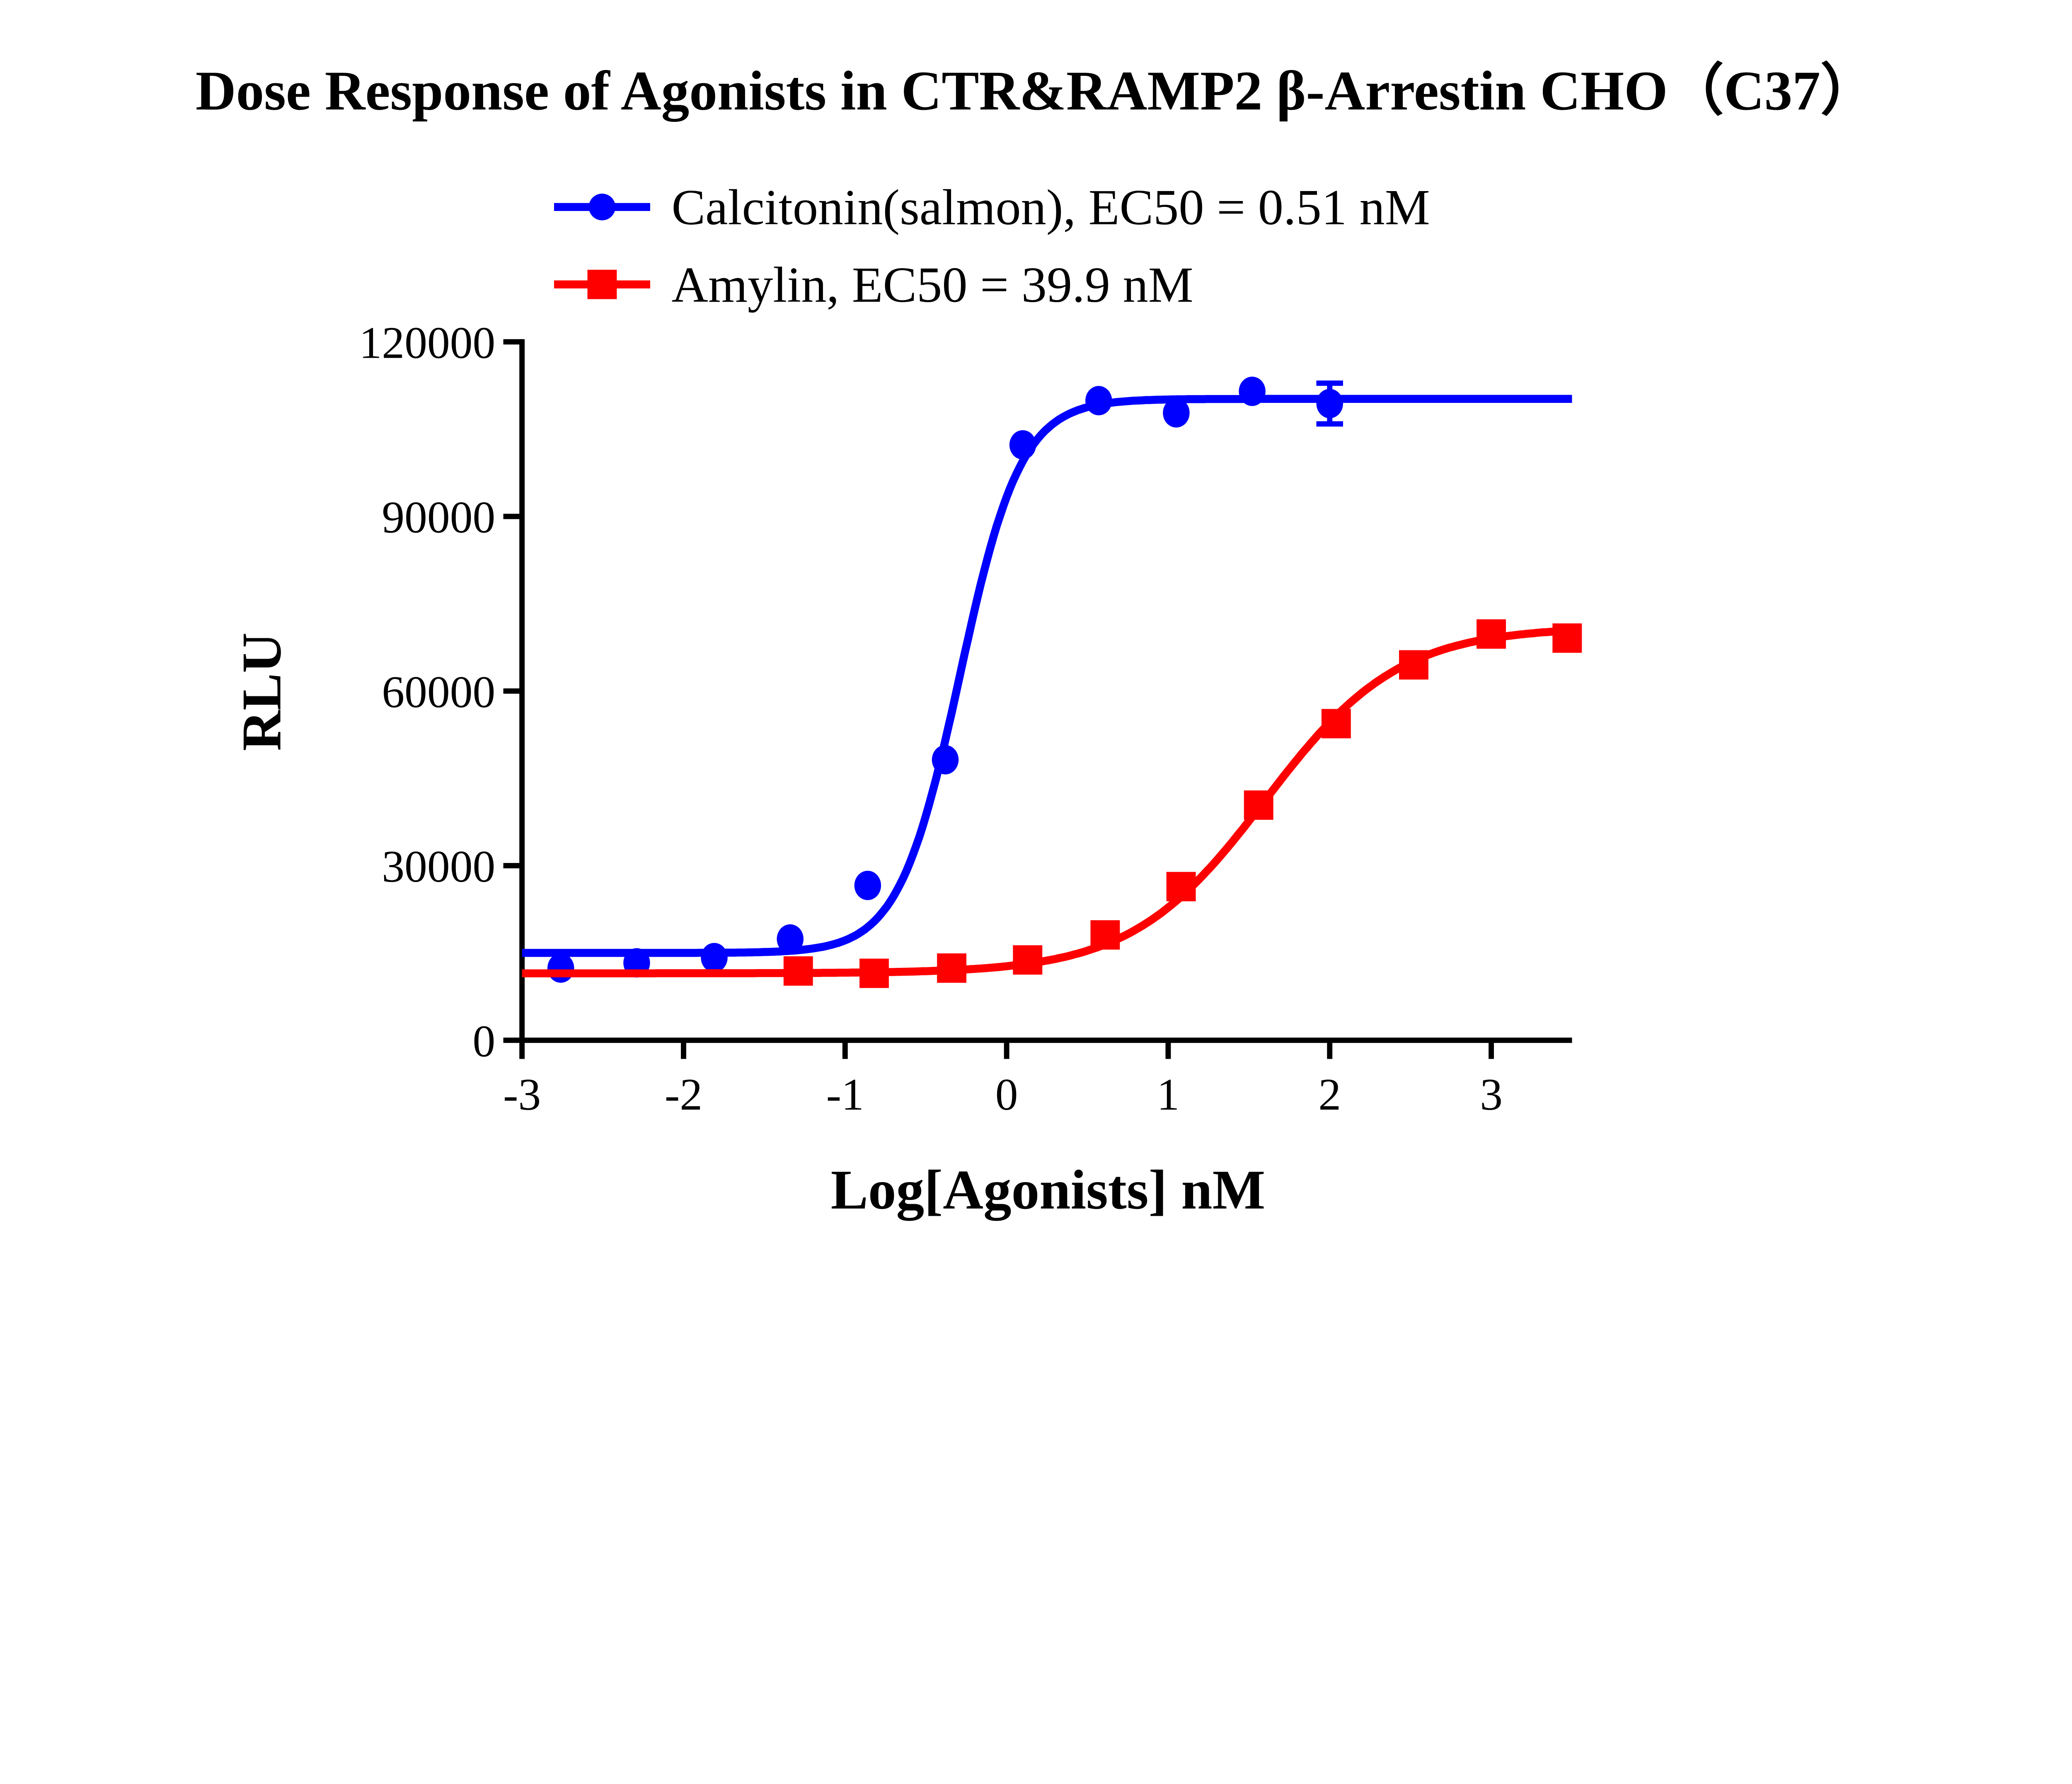 The height and width of the screenshot is (1784, 2072). Describe the element at coordinates (1050, 207) in the screenshot. I see `legend-label: Calcitonin(salmon), EC50 = 0.51 nM` at that location.